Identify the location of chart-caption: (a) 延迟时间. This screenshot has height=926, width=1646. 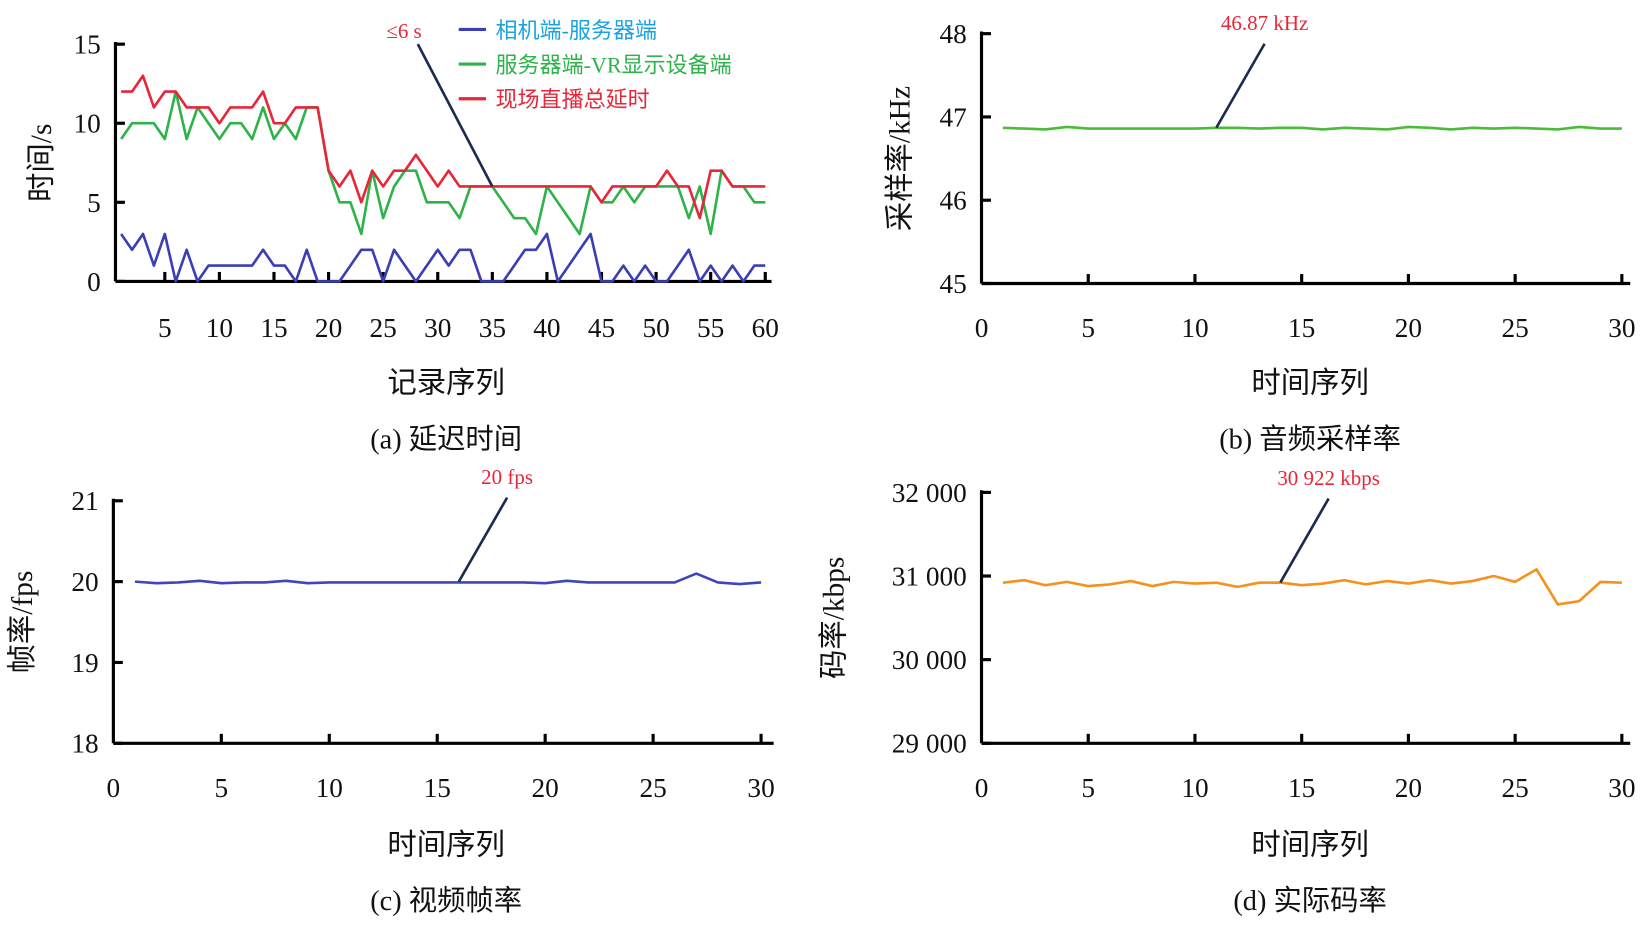
(446, 439).